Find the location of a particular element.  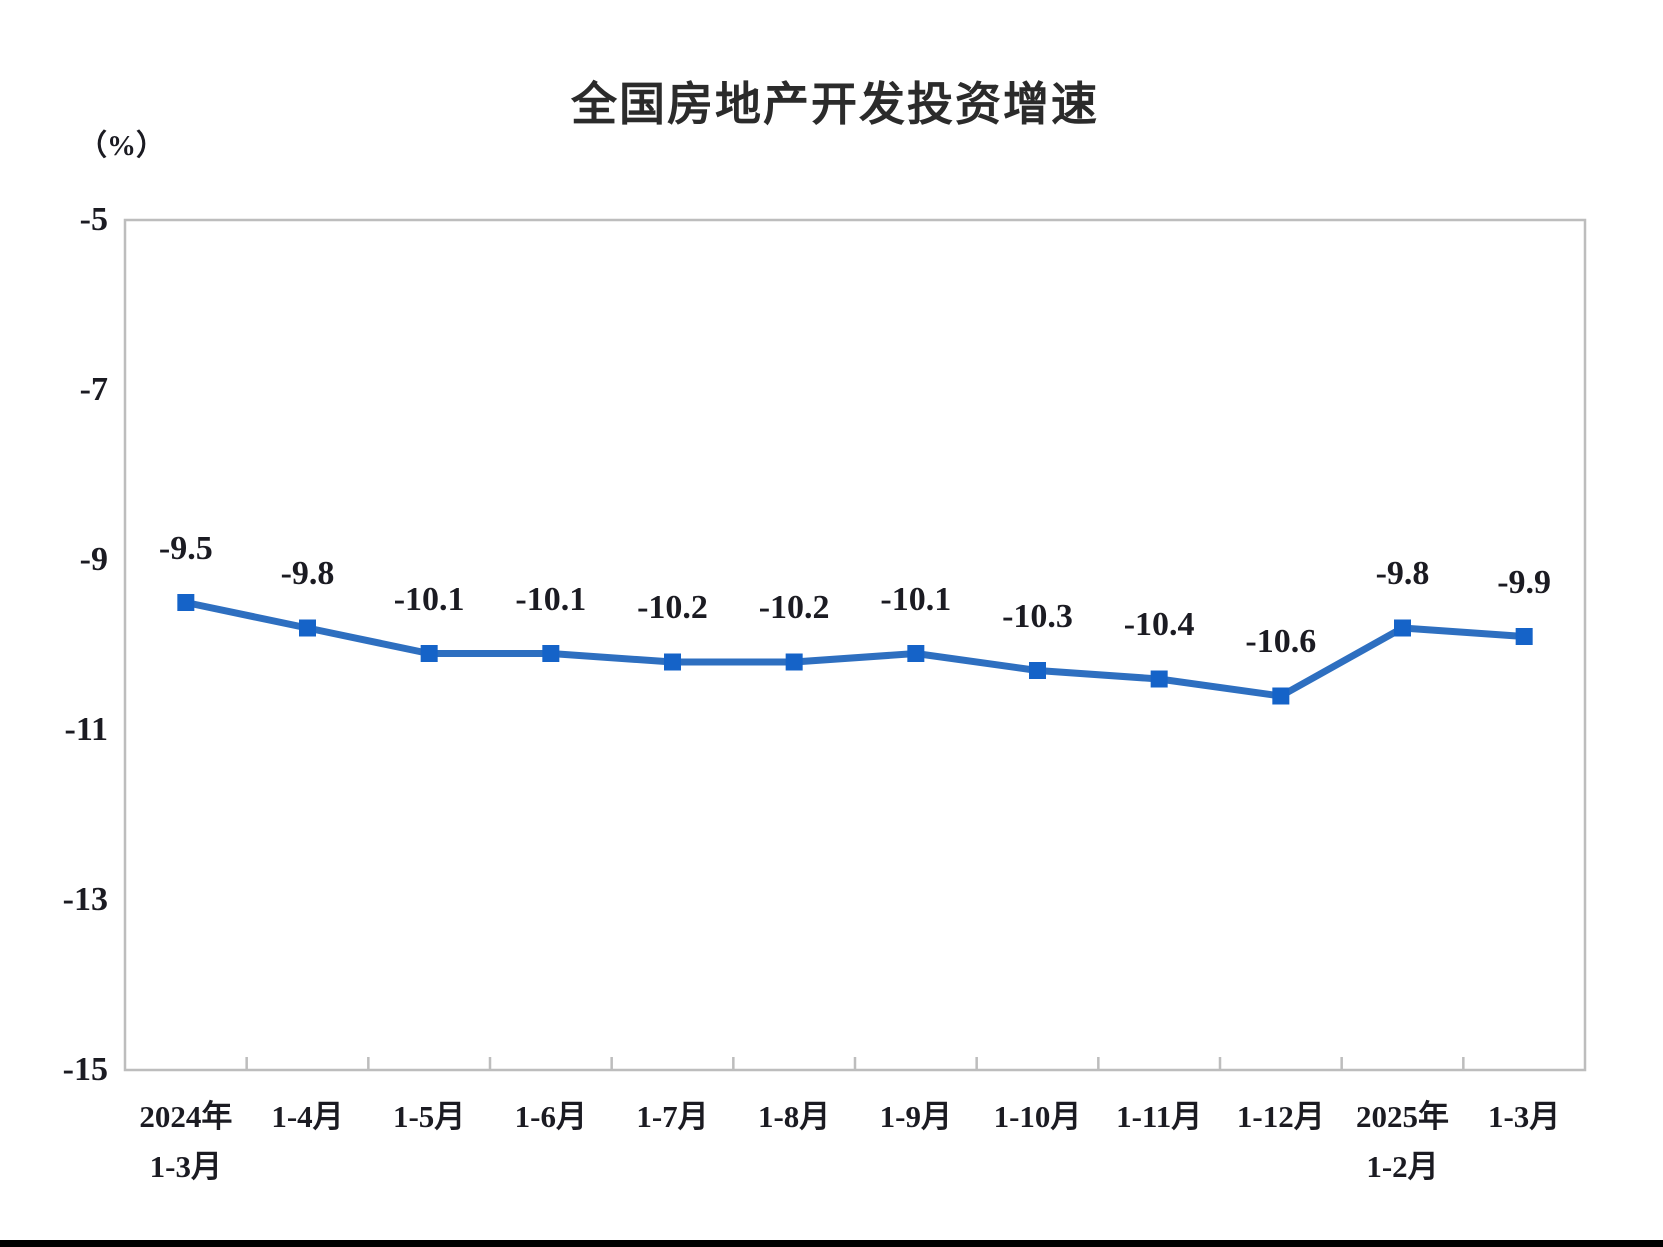

x-tick-line: 1-6月 is located at coordinates (550, 1116).